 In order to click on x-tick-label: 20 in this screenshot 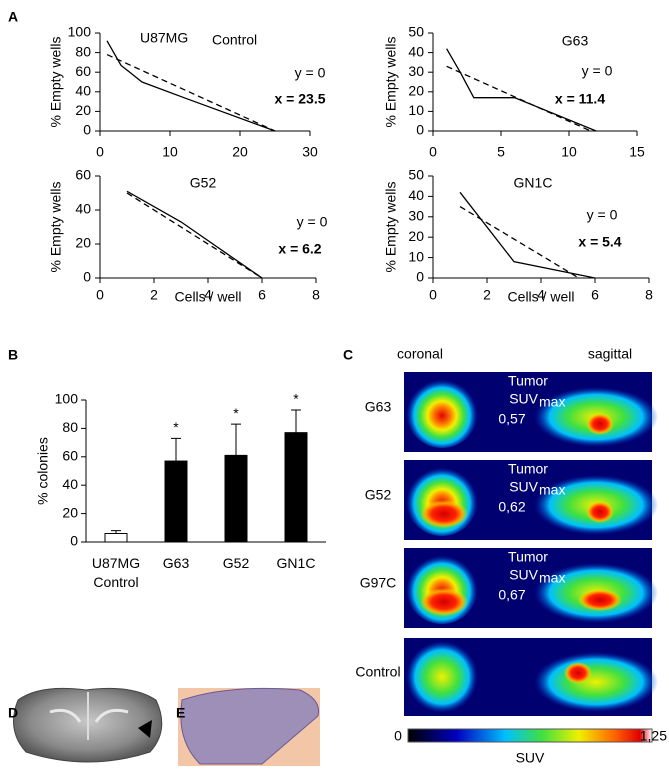, I will do `click(240, 152)`.